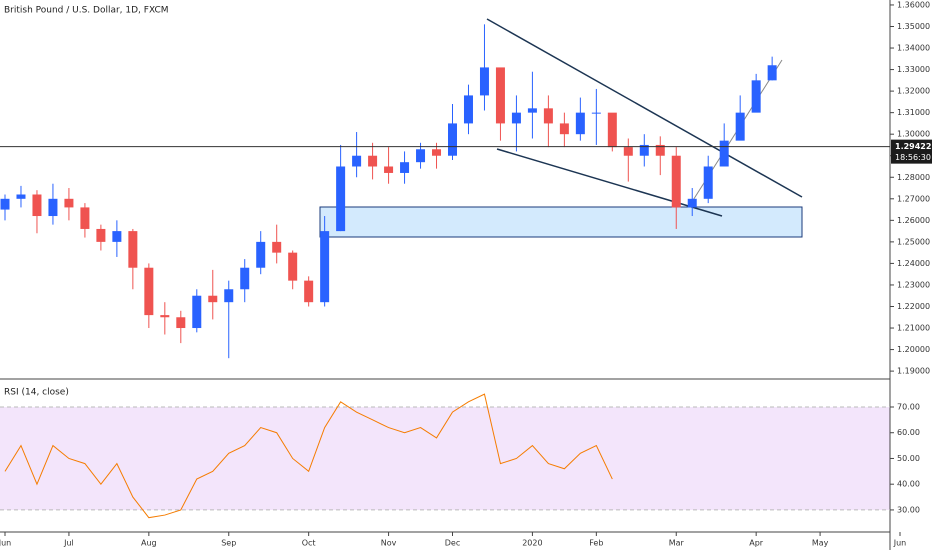 The width and height of the screenshot is (932, 550). Describe the element at coordinates (908, 509) in the screenshot. I see `y-tick-label: 30.00` at that location.